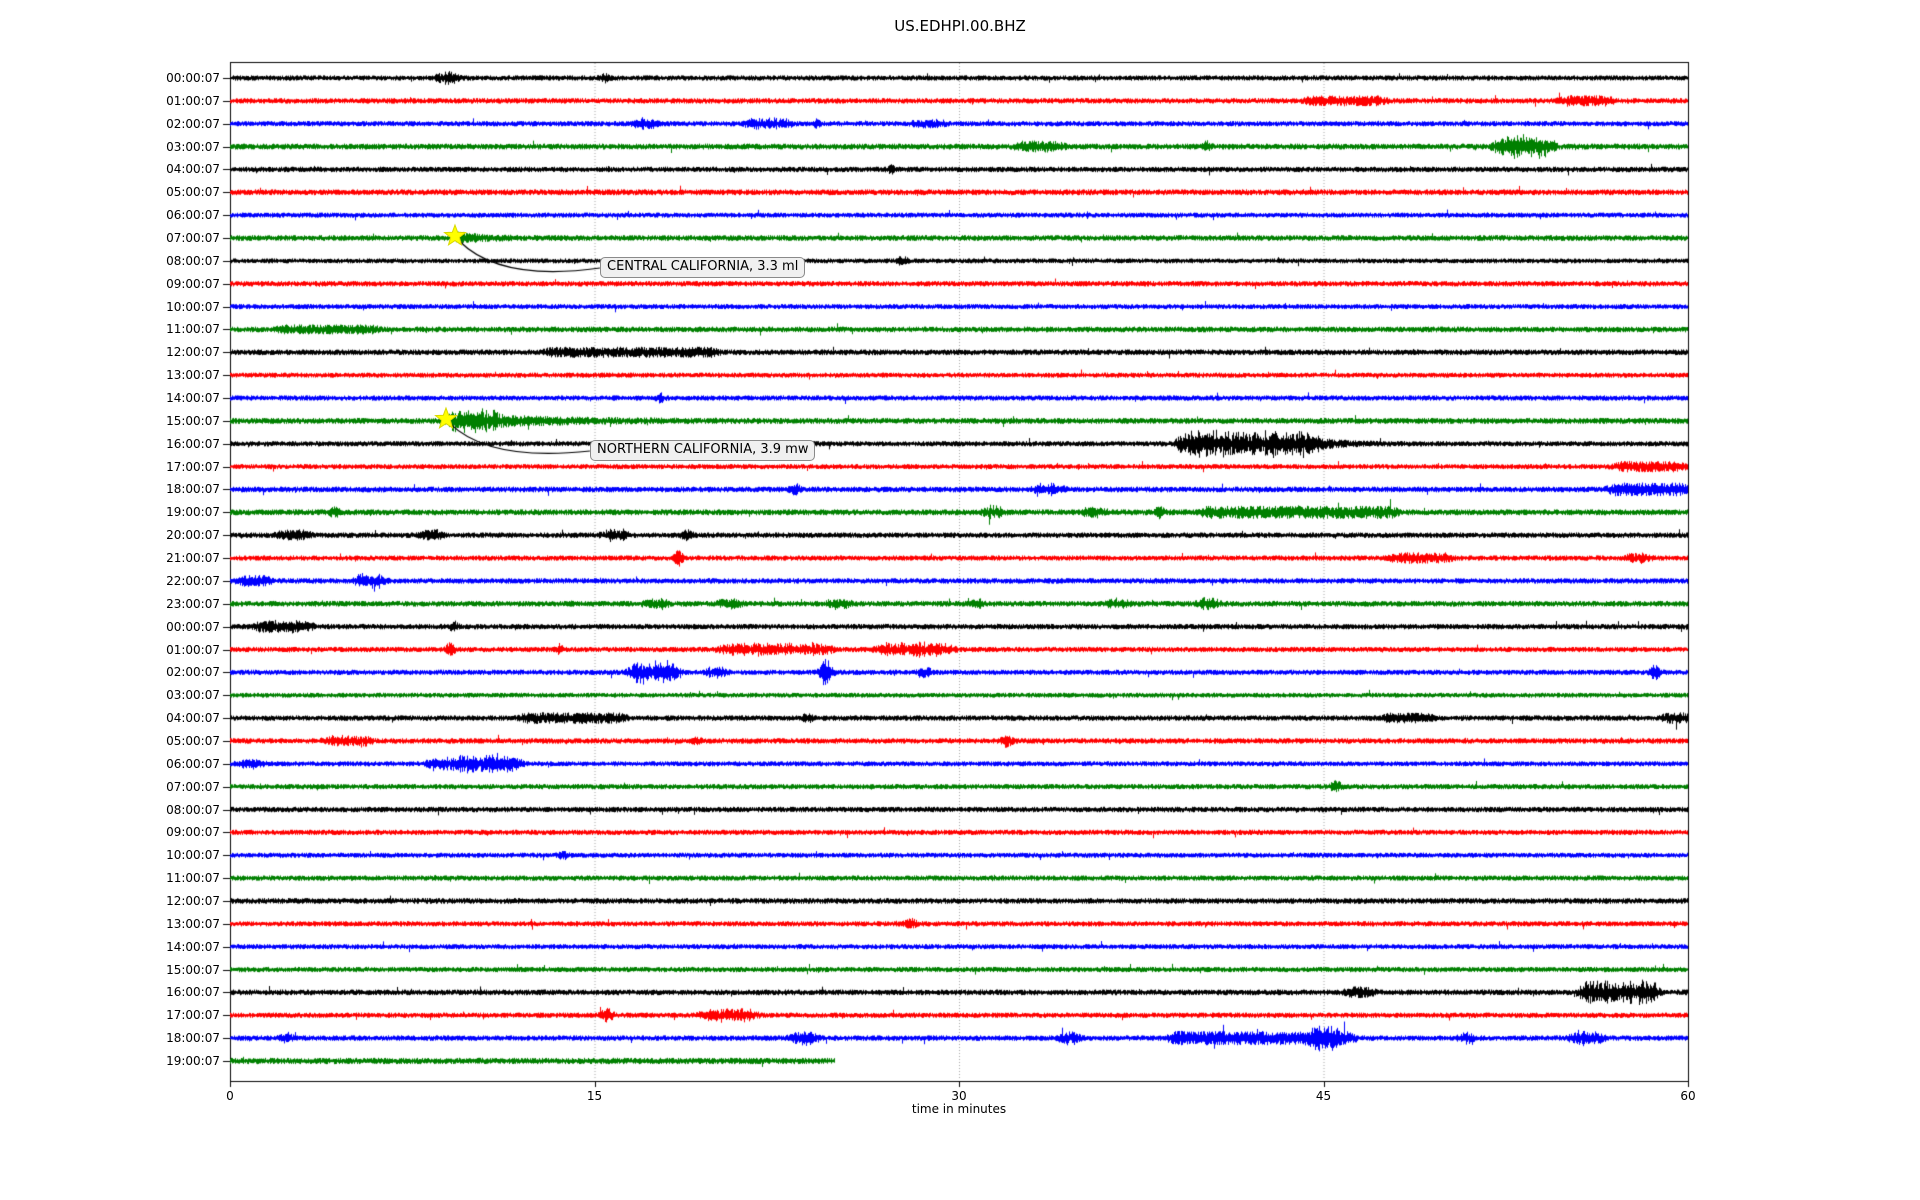 The width and height of the screenshot is (1920, 1200). What do you see at coordinates (594, 1096) in the screenshot?
I see `minute-tick-label: 15` at bounding box center [594, 1096].